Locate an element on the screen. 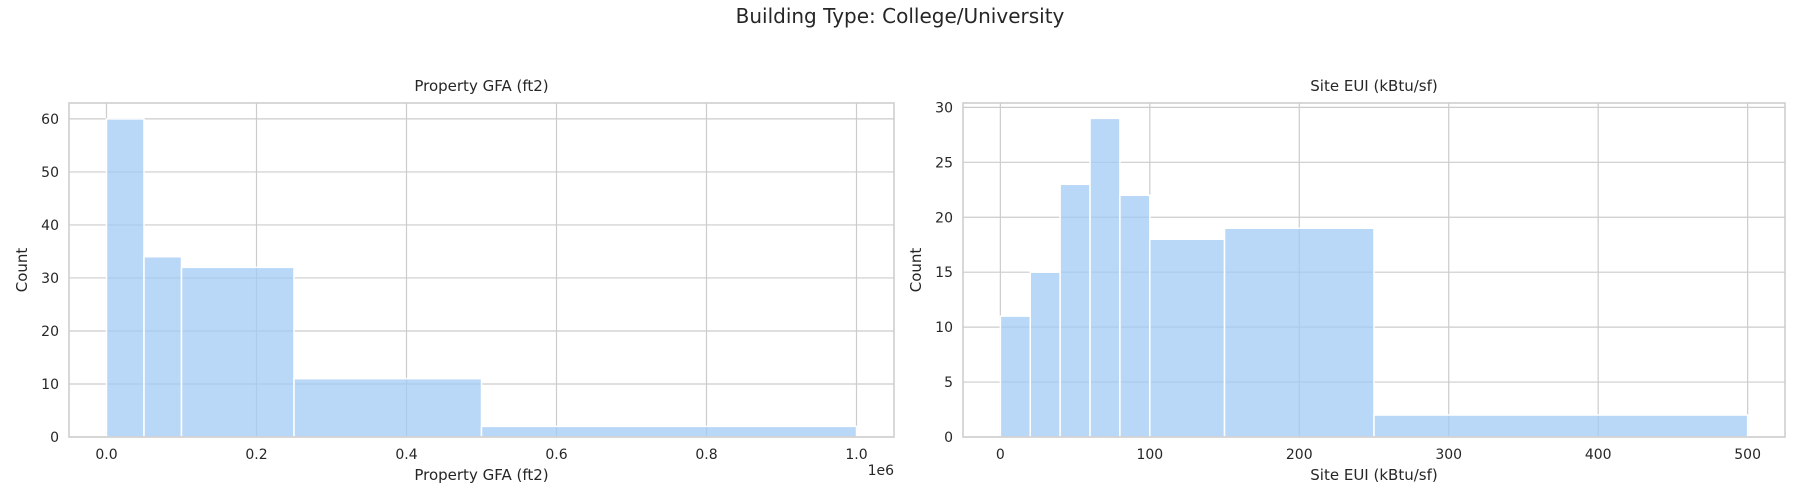 This screenshot has height=500, width=1800. subplot-title: Site EUI (kBtu/sf) is located at coordinates (1373, 86).